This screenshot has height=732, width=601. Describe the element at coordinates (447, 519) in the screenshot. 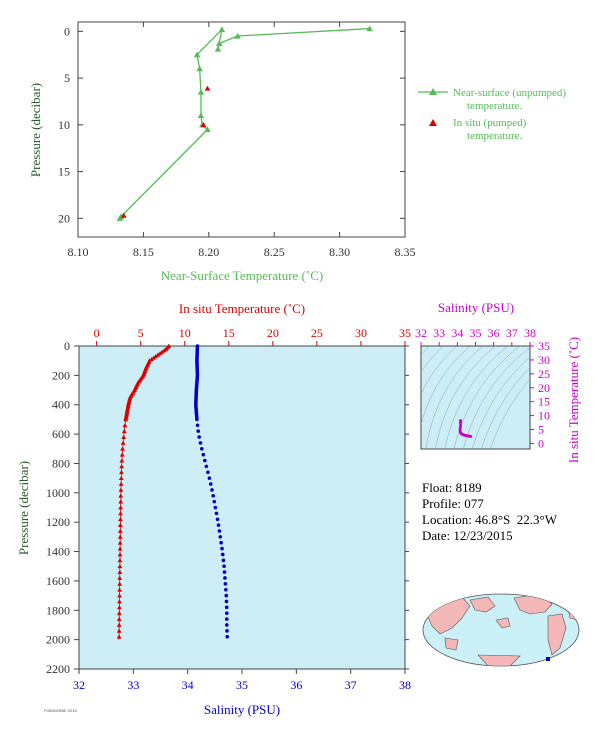

I see `location-label: Location:` at that location.